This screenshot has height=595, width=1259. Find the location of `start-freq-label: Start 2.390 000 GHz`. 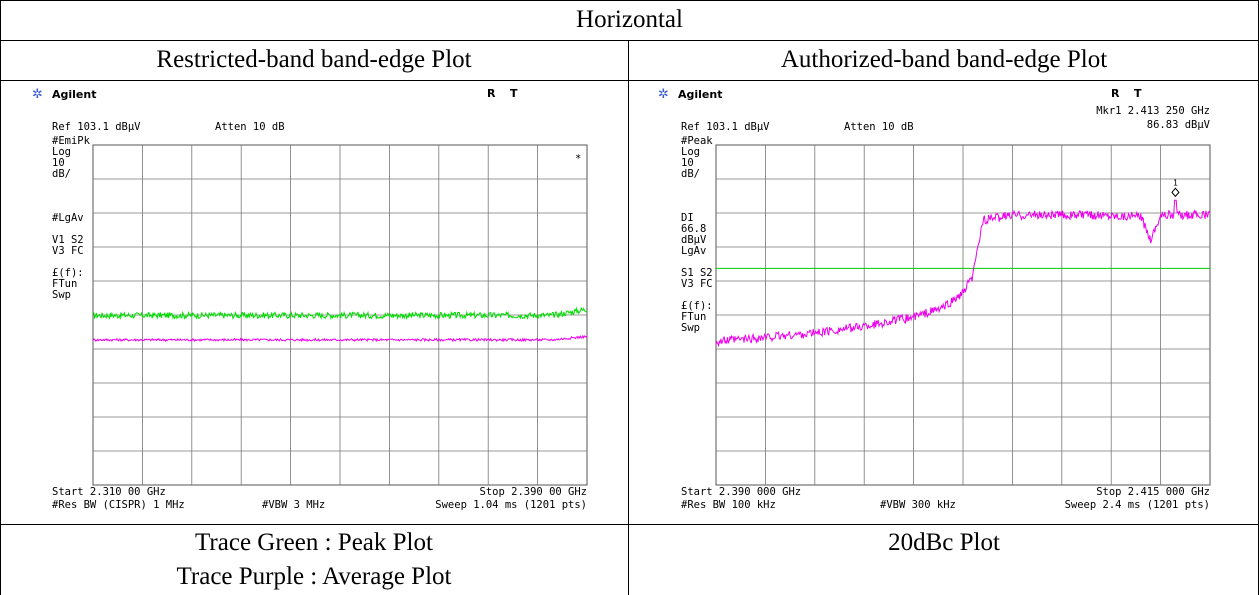

start-freq-label: Start 2.390 000 GHz is located at coordinates (741, 492).